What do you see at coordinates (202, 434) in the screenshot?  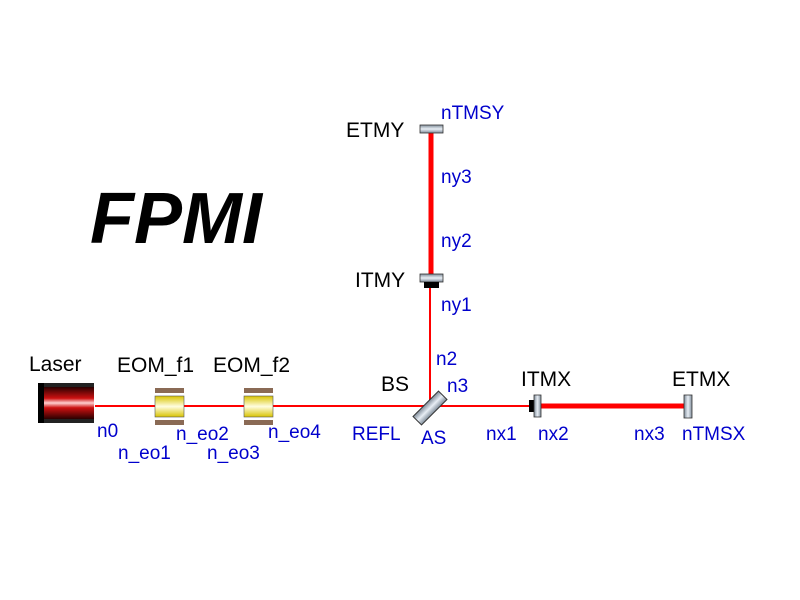 I see `node-label-n-eo2: n_eo2` at bounding box center [202, 434].